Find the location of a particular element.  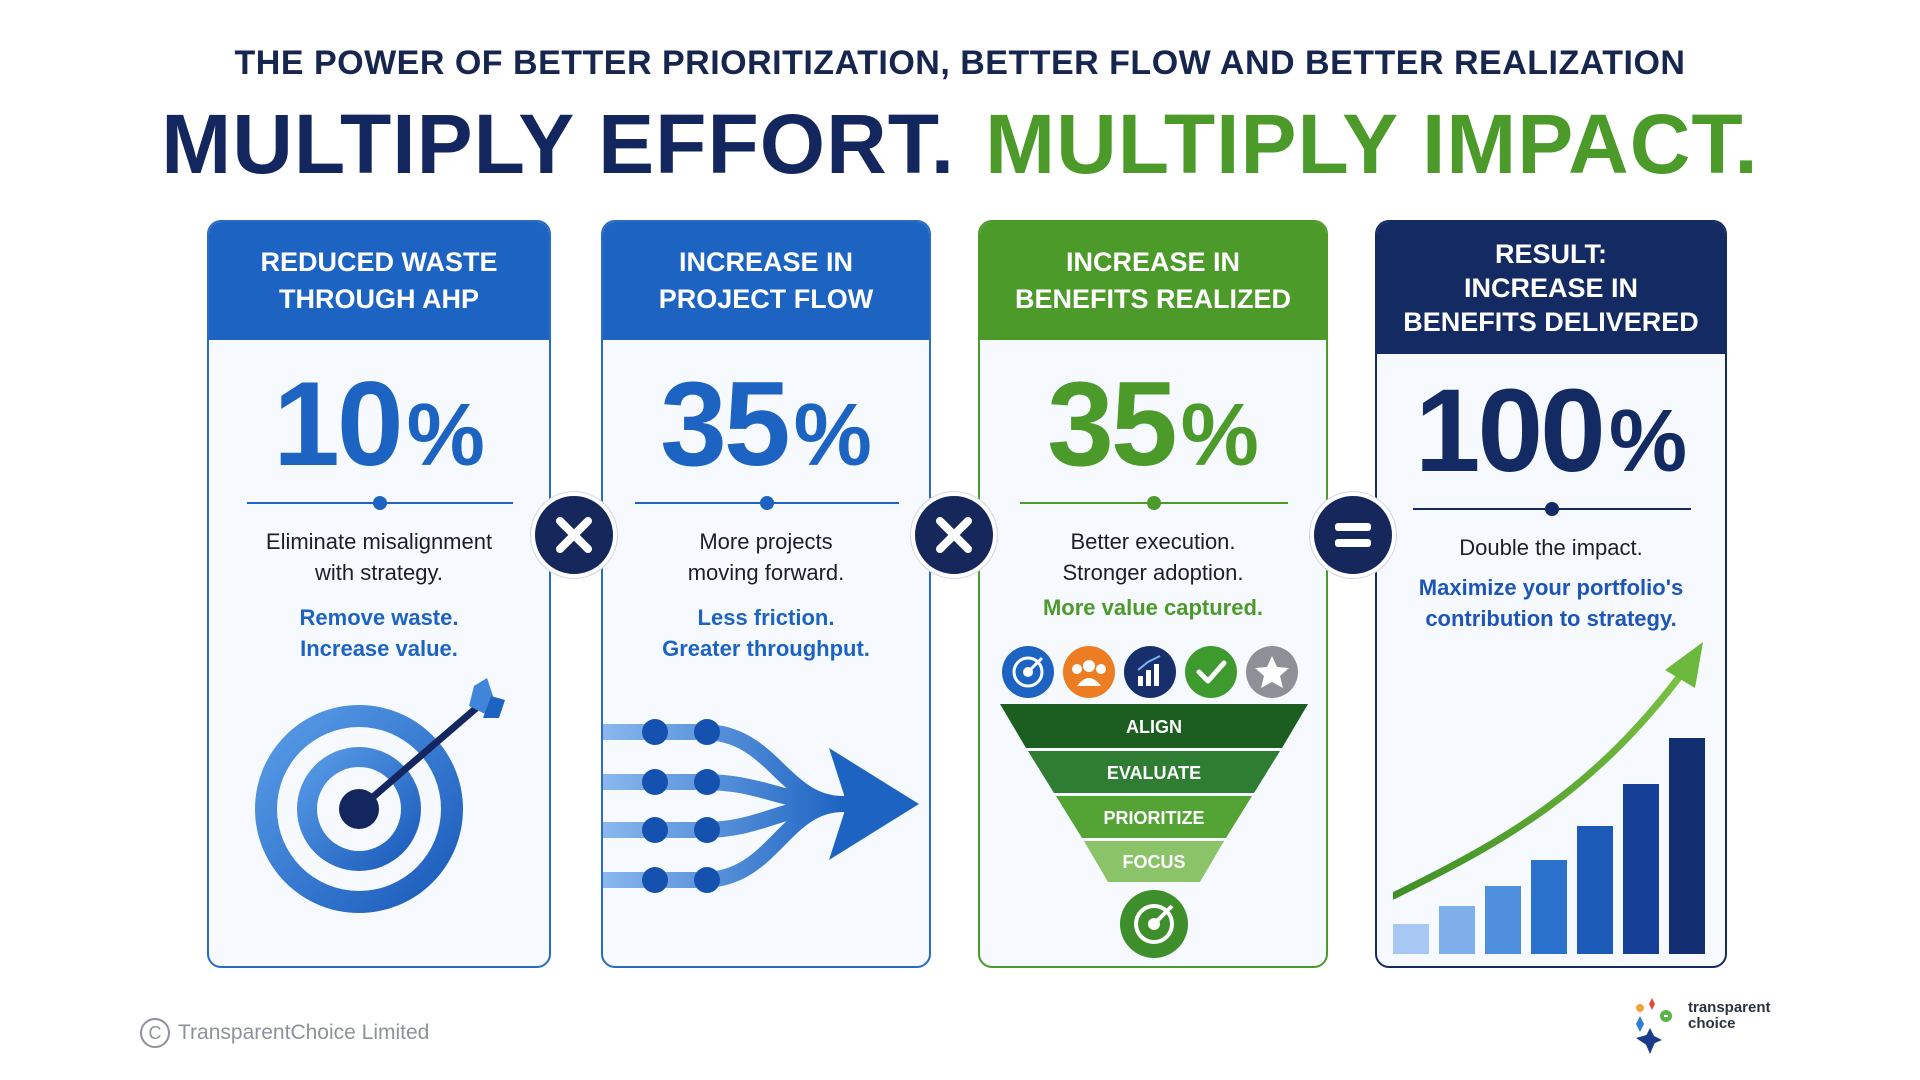

benefit-icons-row is located at coordinates (1150, 672).